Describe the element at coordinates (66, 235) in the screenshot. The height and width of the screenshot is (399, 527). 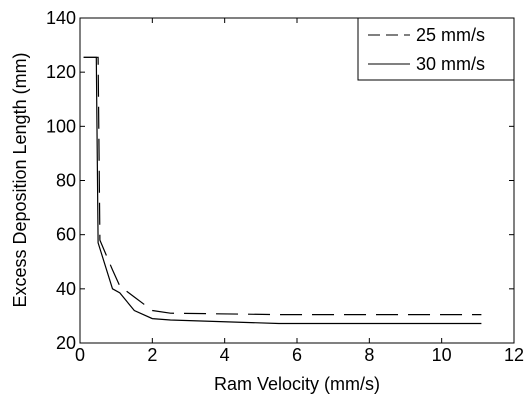
I see `y-tick-label: 60` at that location.